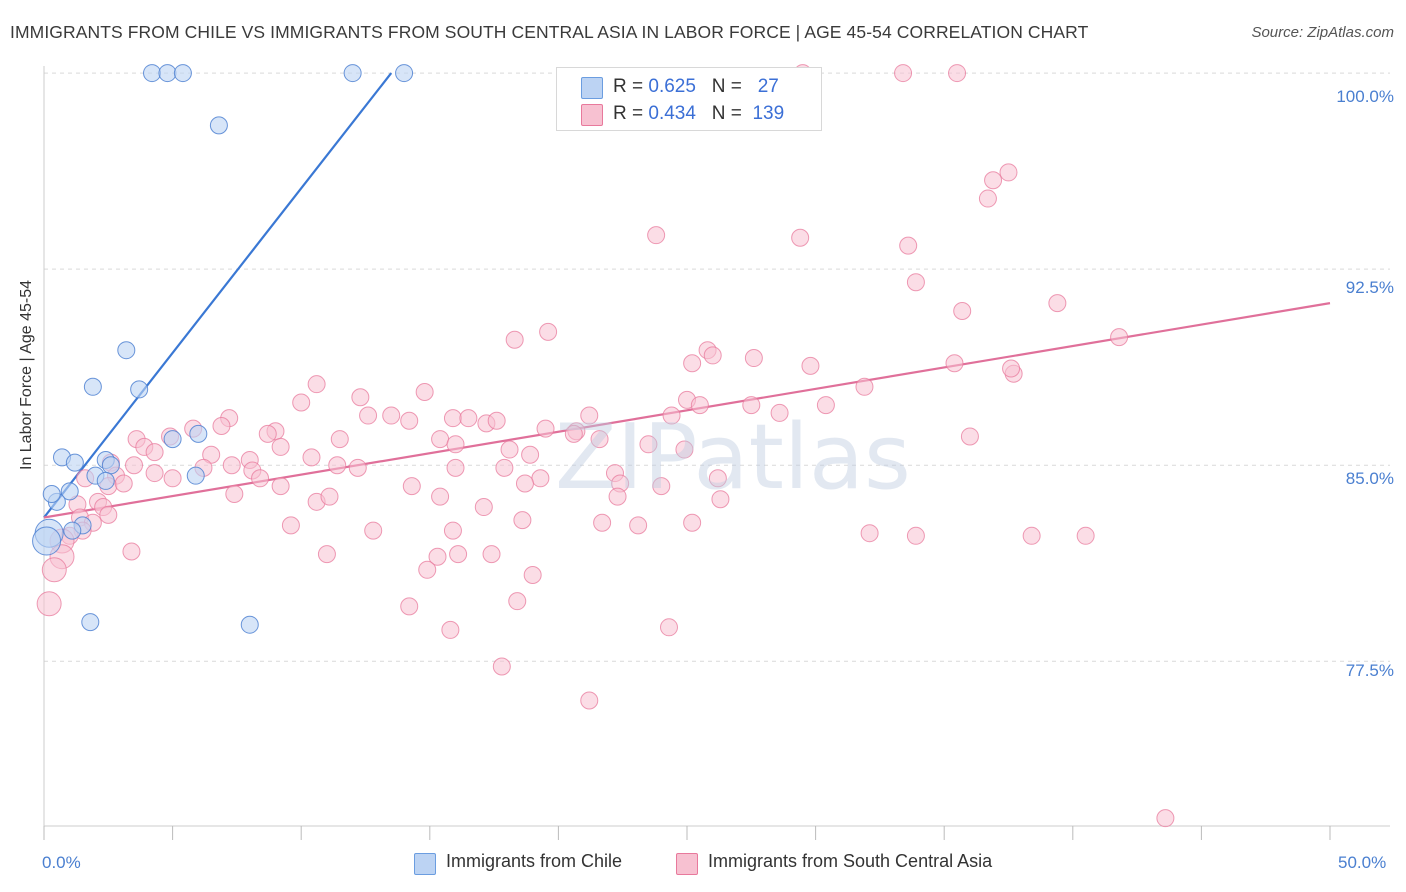 This screenshot has height=892, width=1406. Describe the element at coordinates (726, 113) in the screenshot. I see `n-label: N =` at that location.